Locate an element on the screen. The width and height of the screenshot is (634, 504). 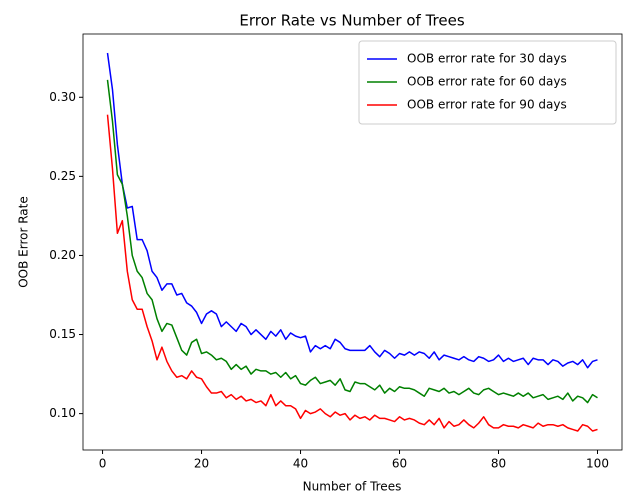
x-axis-label: Number of Trees is located at coordinates (352, 487).